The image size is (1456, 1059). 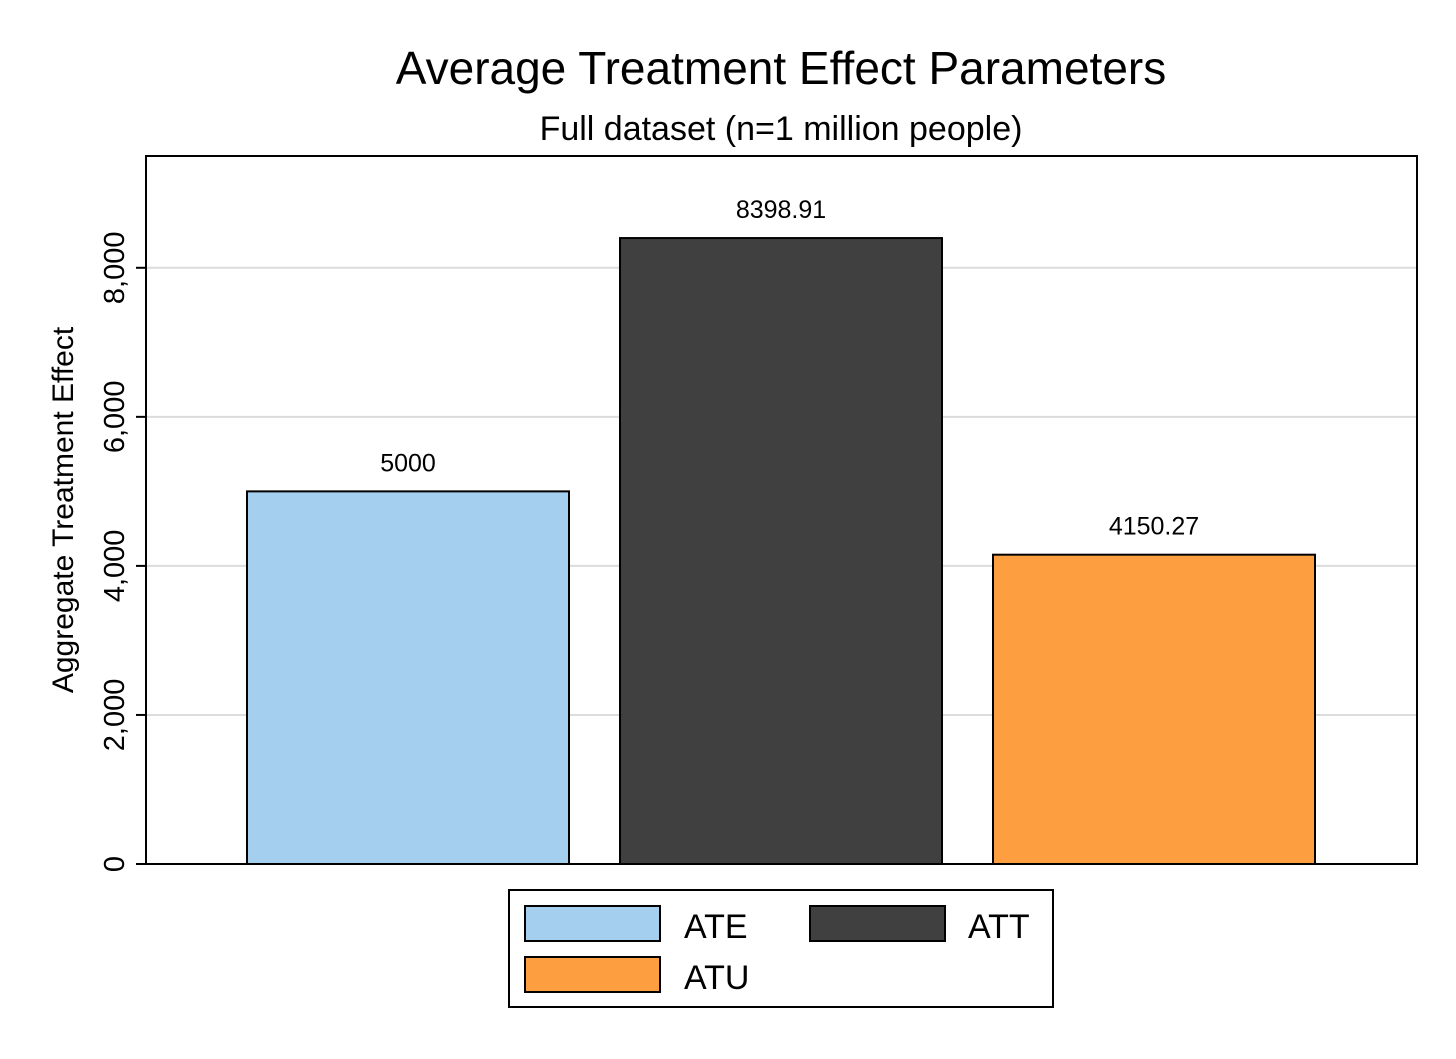 I want to click on y-axis-label: Aggregate Treatment Effect, so click(x=63, y=509).